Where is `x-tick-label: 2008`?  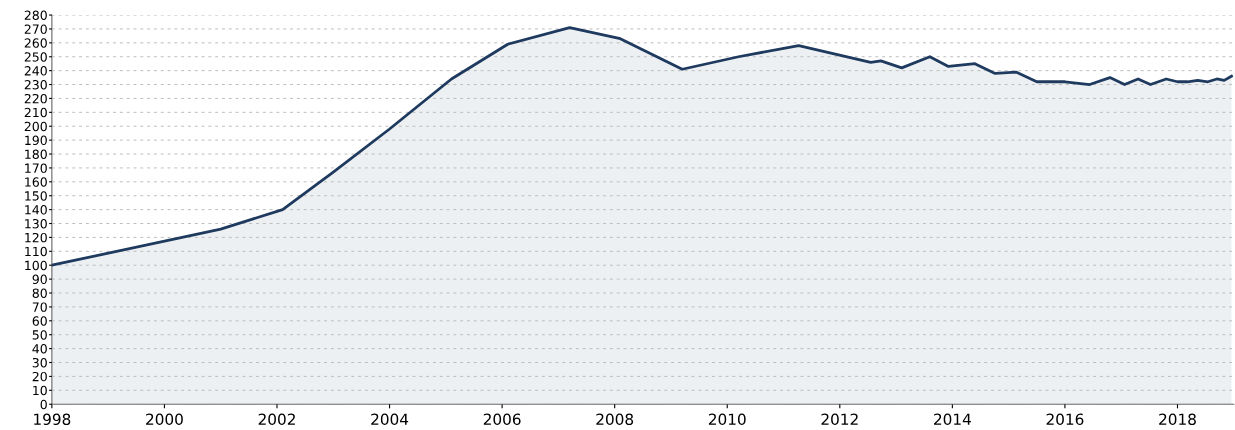
x-tick-label: 2008 is located at coordinates (615, 419).